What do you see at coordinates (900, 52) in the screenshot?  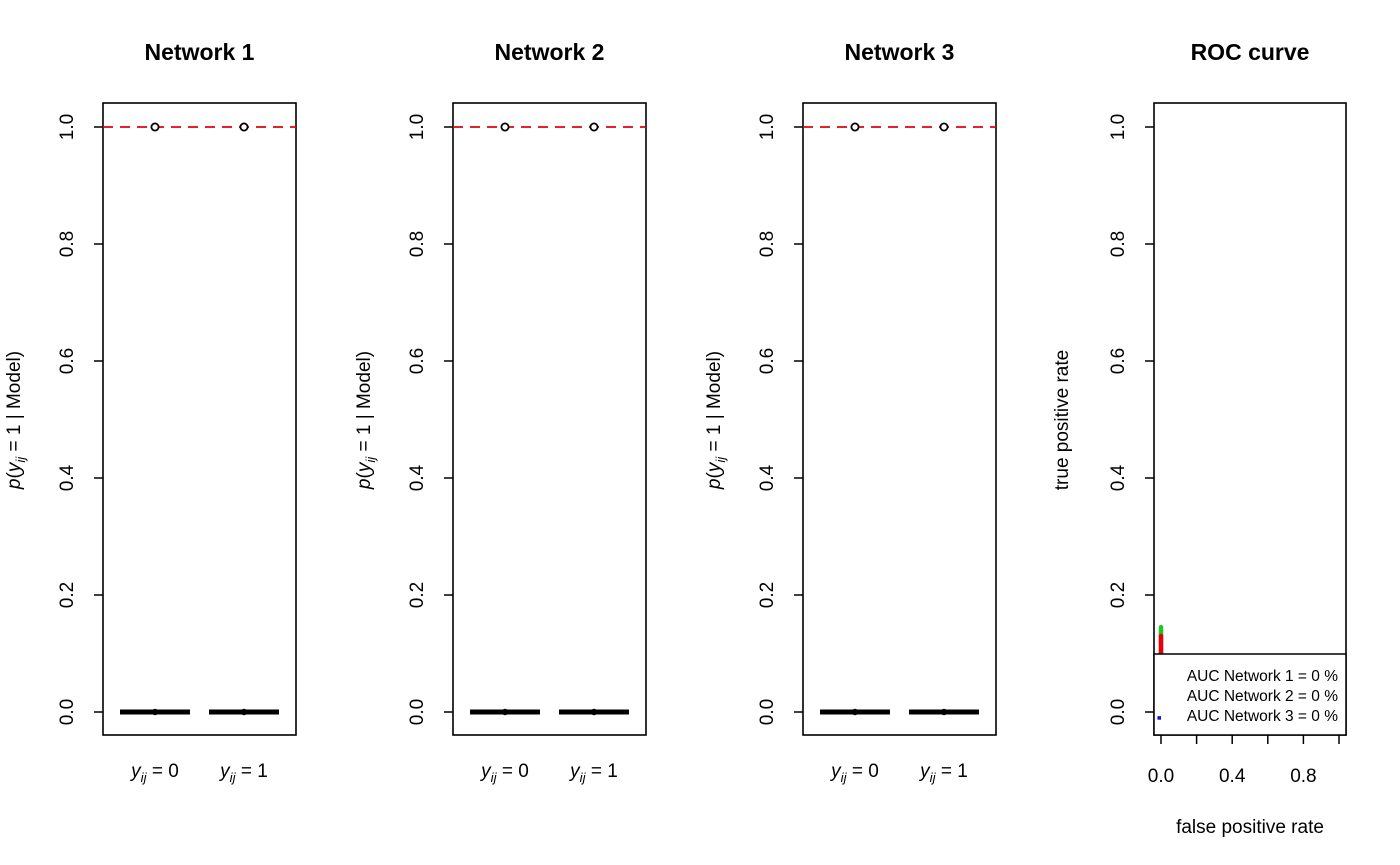 I see `panel-title: Network 3` at bounding box center [900, 52].